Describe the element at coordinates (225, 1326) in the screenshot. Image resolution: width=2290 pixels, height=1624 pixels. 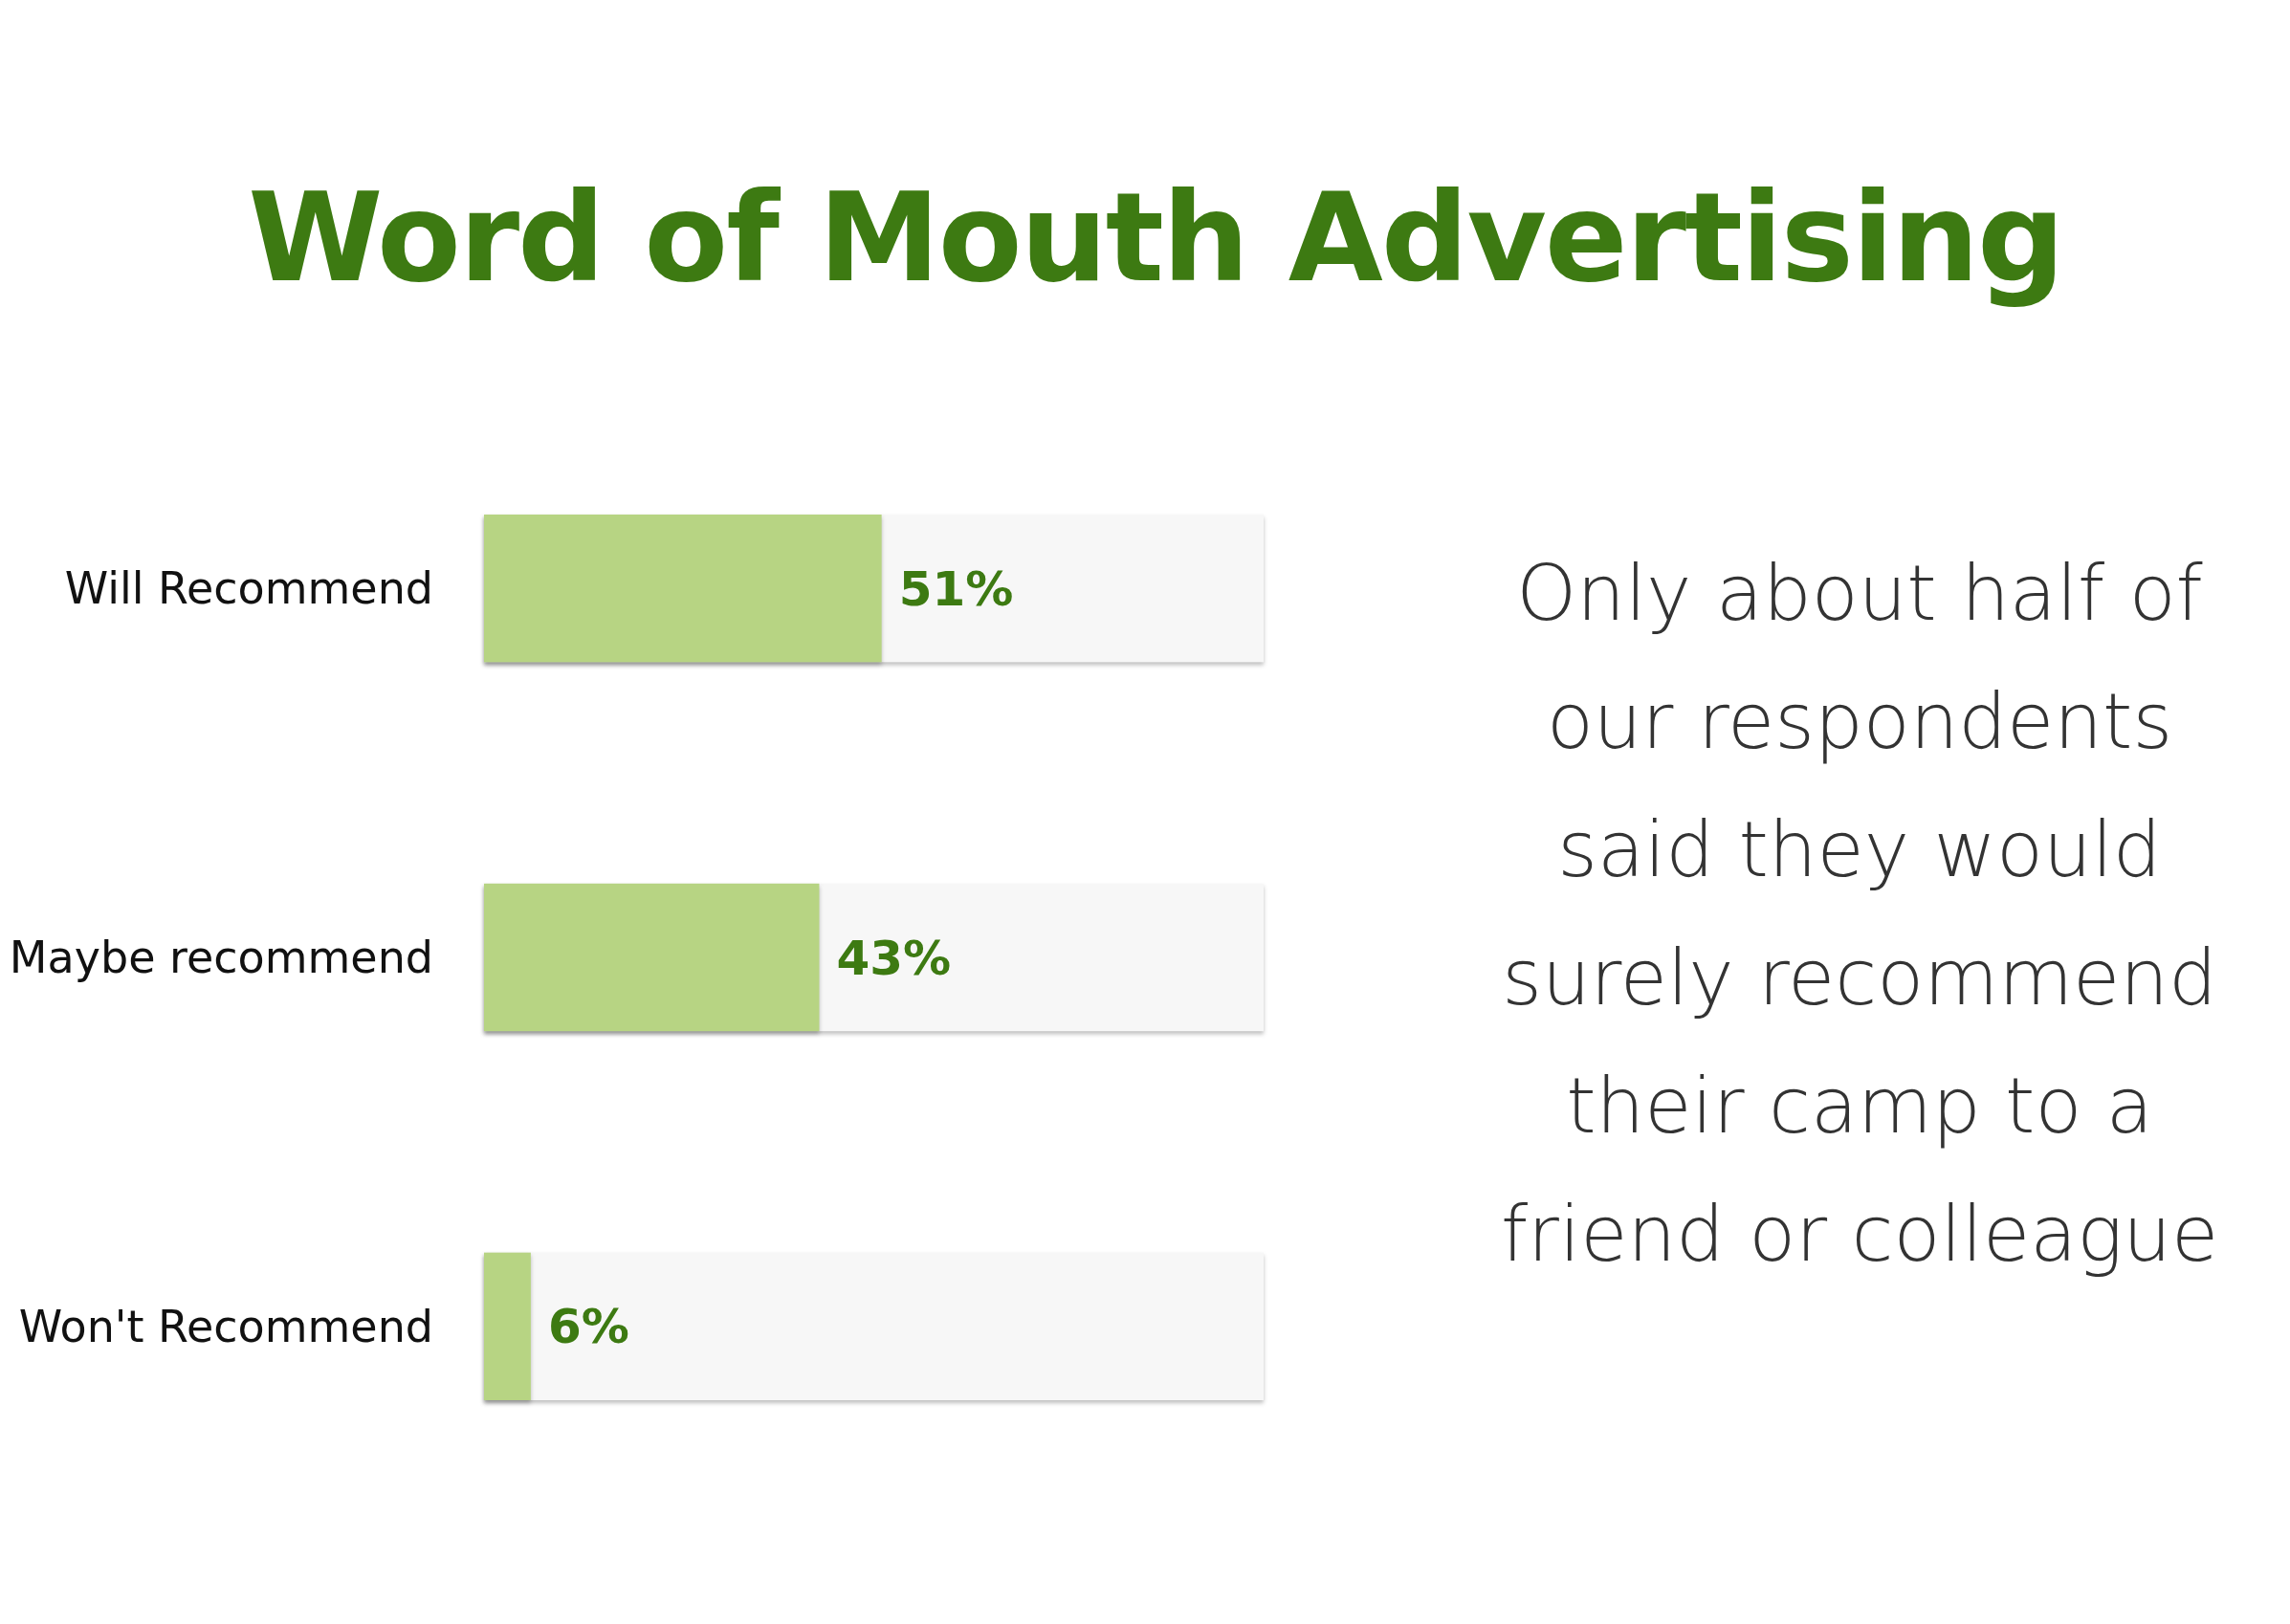
I see `y-tick-label: Won't Recommend` at that location.